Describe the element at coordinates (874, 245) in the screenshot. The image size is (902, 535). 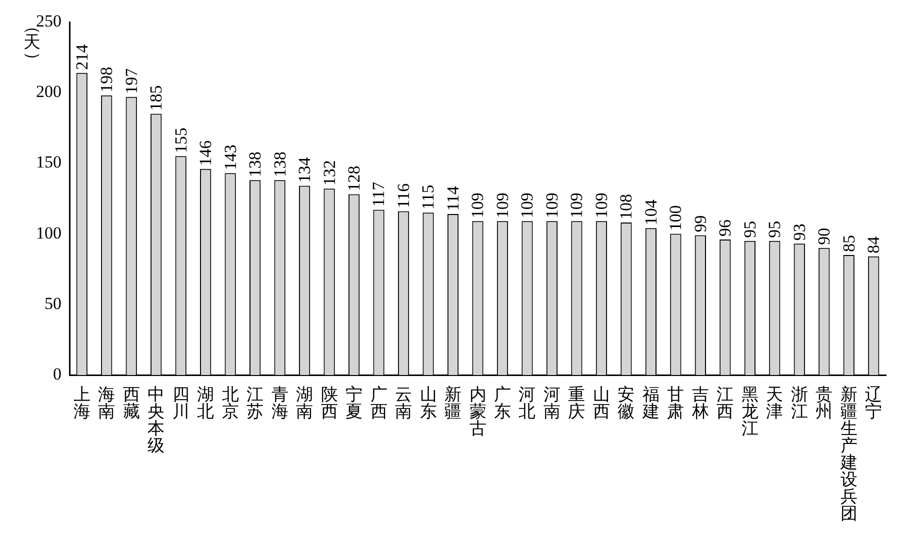
I see `data-label: 84` at that location.